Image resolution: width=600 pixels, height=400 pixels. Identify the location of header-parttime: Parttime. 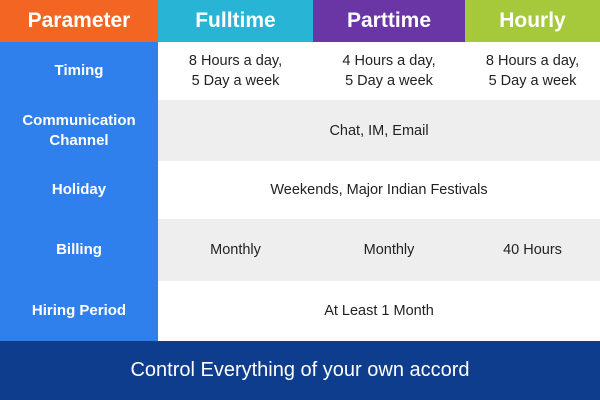
(389, 21).